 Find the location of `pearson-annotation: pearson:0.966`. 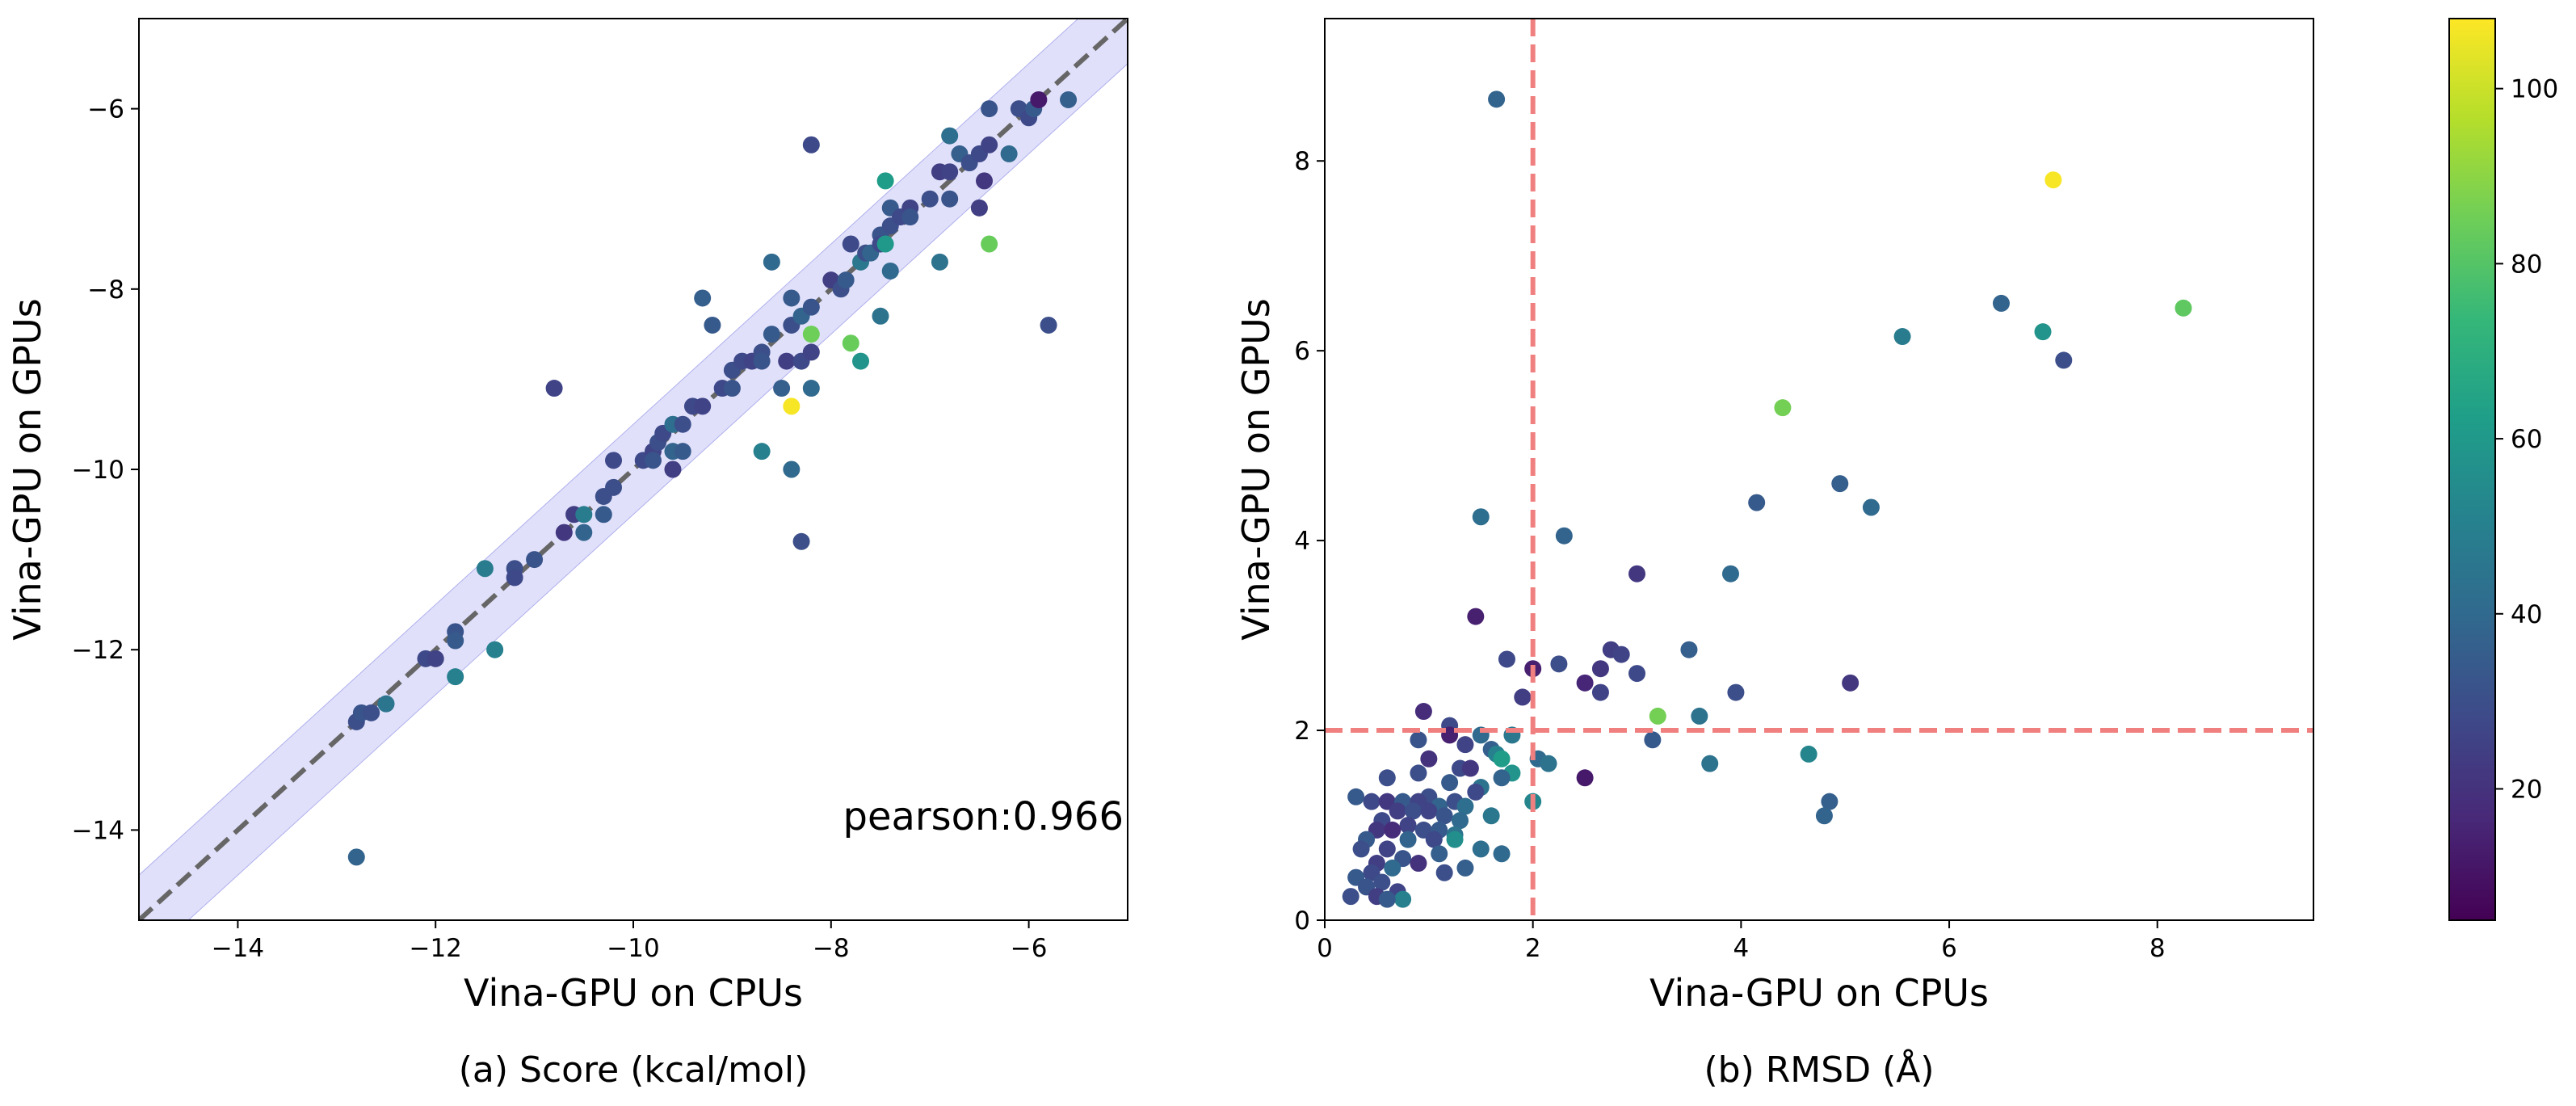

pearson-annotation: pearson:0.966 is located at coordinates (984, 817).